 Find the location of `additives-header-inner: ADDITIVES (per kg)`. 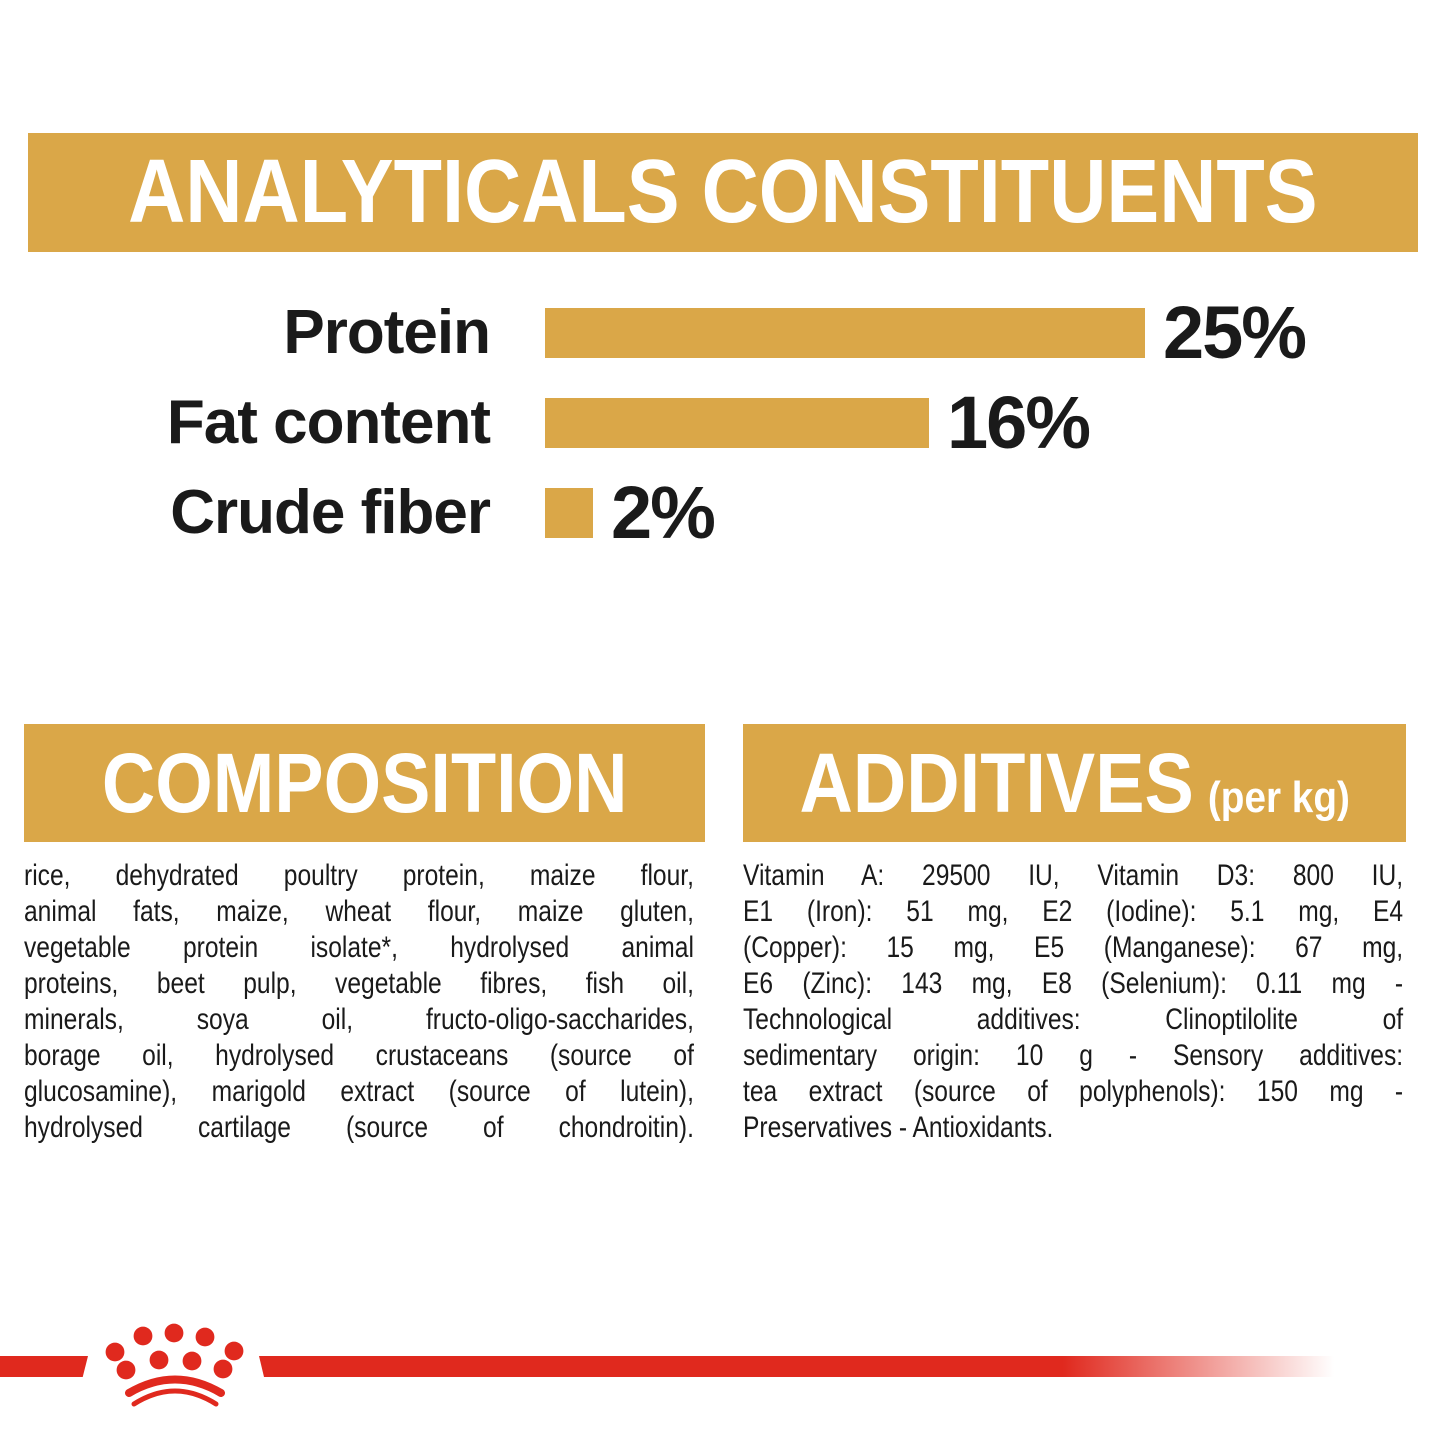

additives-header-inner: ADDITIVES (per kg) is located at coordinates (1074, 783).